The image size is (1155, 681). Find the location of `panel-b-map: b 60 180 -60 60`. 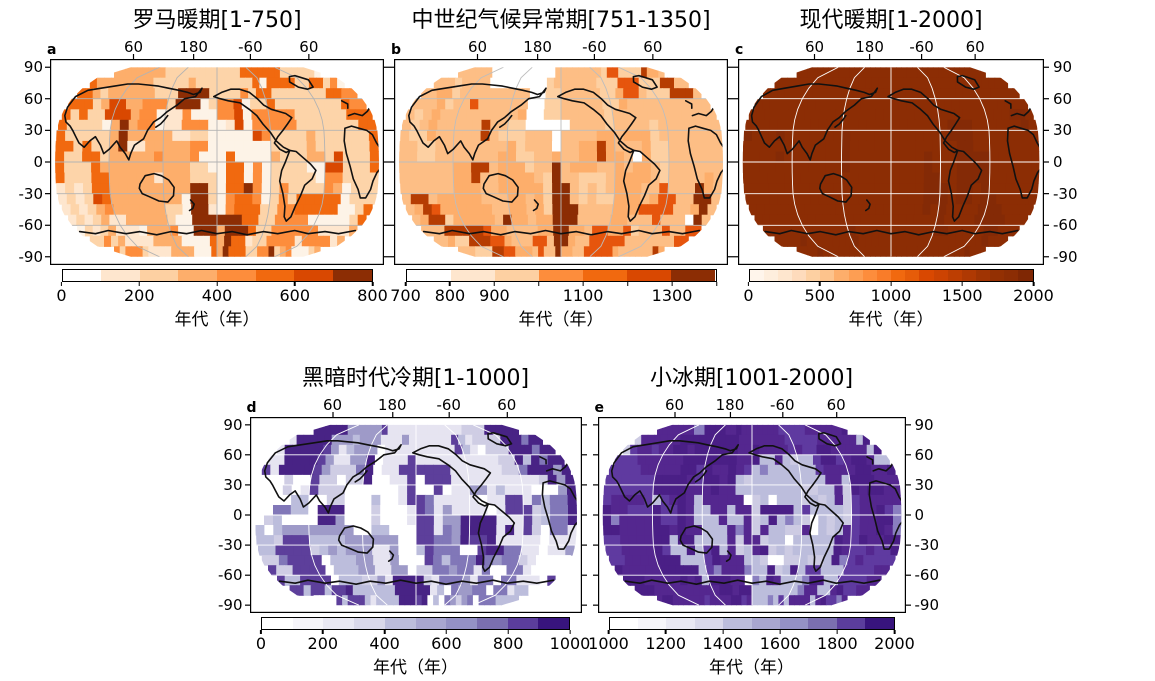

panel-b-map: b 60 180 -60 60 is located at coordinates (561, 152).